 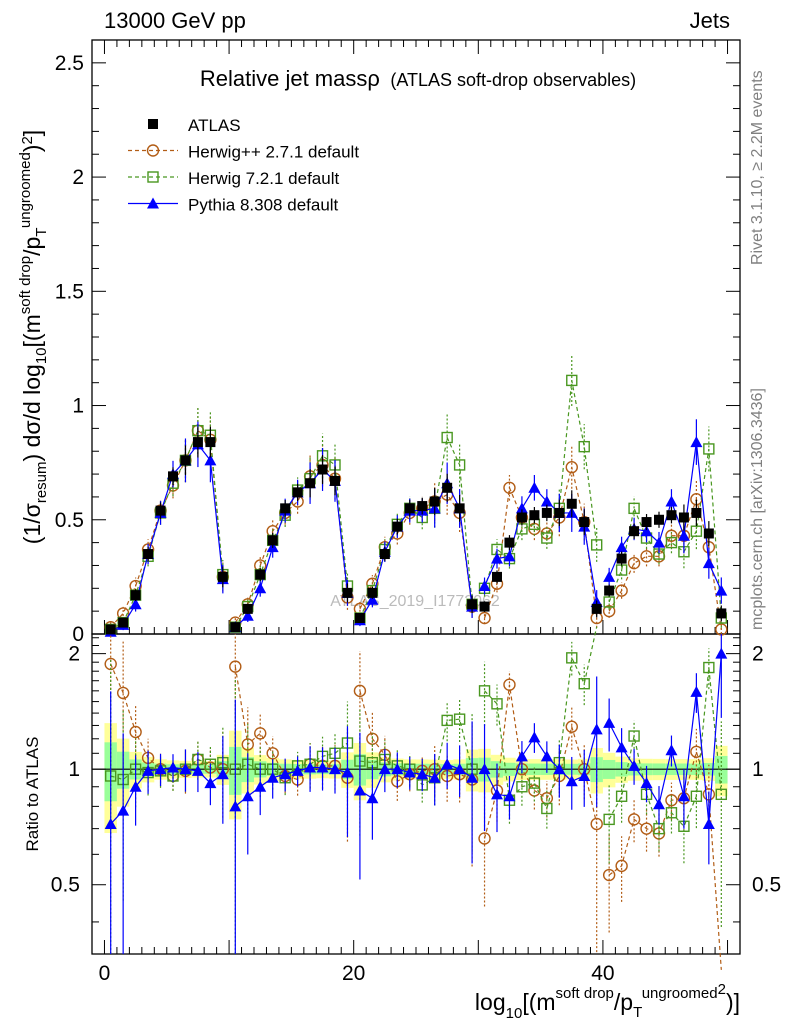 I want to click on ratio-tick-label-right: 1, so click(x=758, y=769).